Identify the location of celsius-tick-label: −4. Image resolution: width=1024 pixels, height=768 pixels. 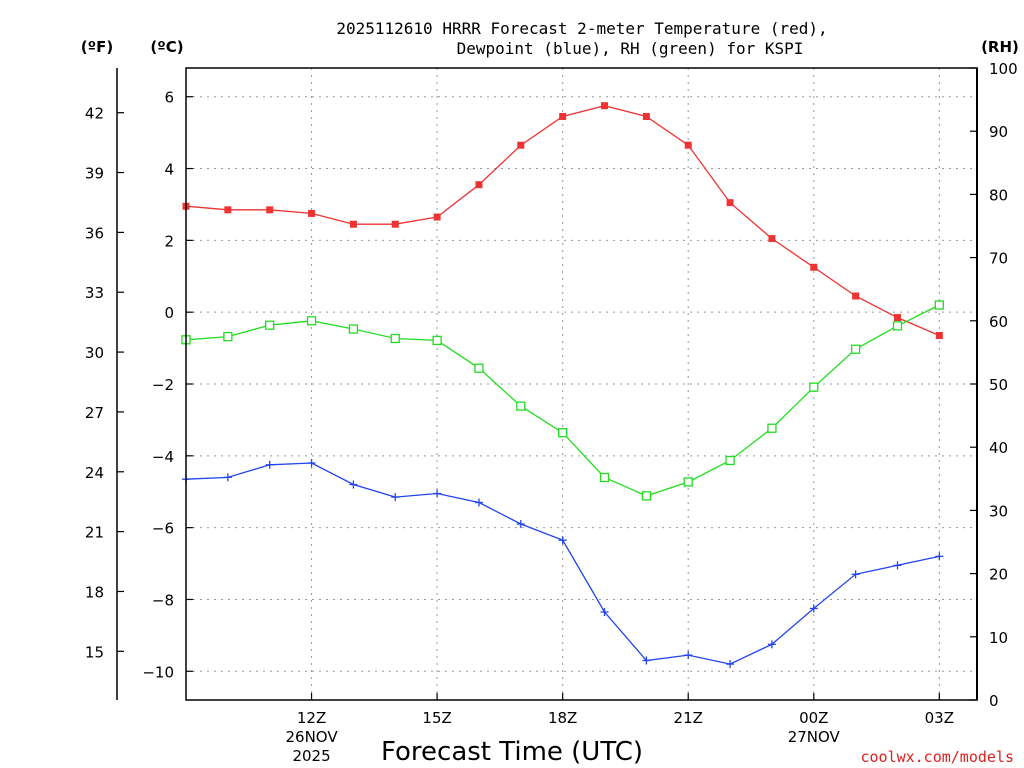
(163, 457).